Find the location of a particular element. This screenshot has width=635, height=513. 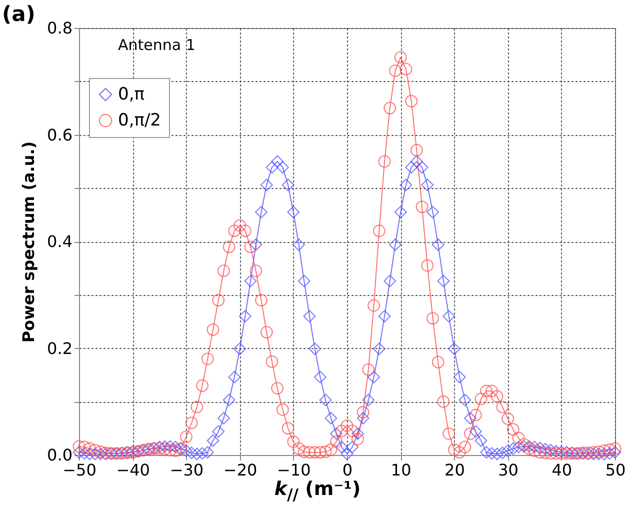

x-tick-label: −30 is located at coordinates (187, 470).